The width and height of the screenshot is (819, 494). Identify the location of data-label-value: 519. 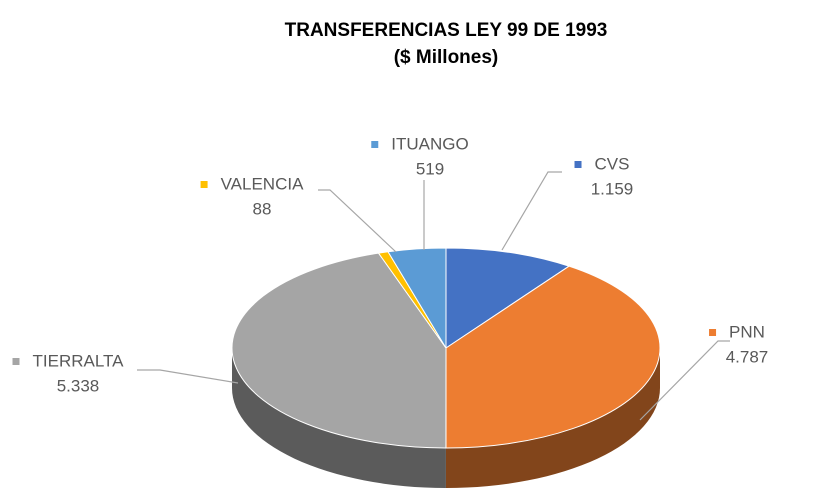
(430, 168).